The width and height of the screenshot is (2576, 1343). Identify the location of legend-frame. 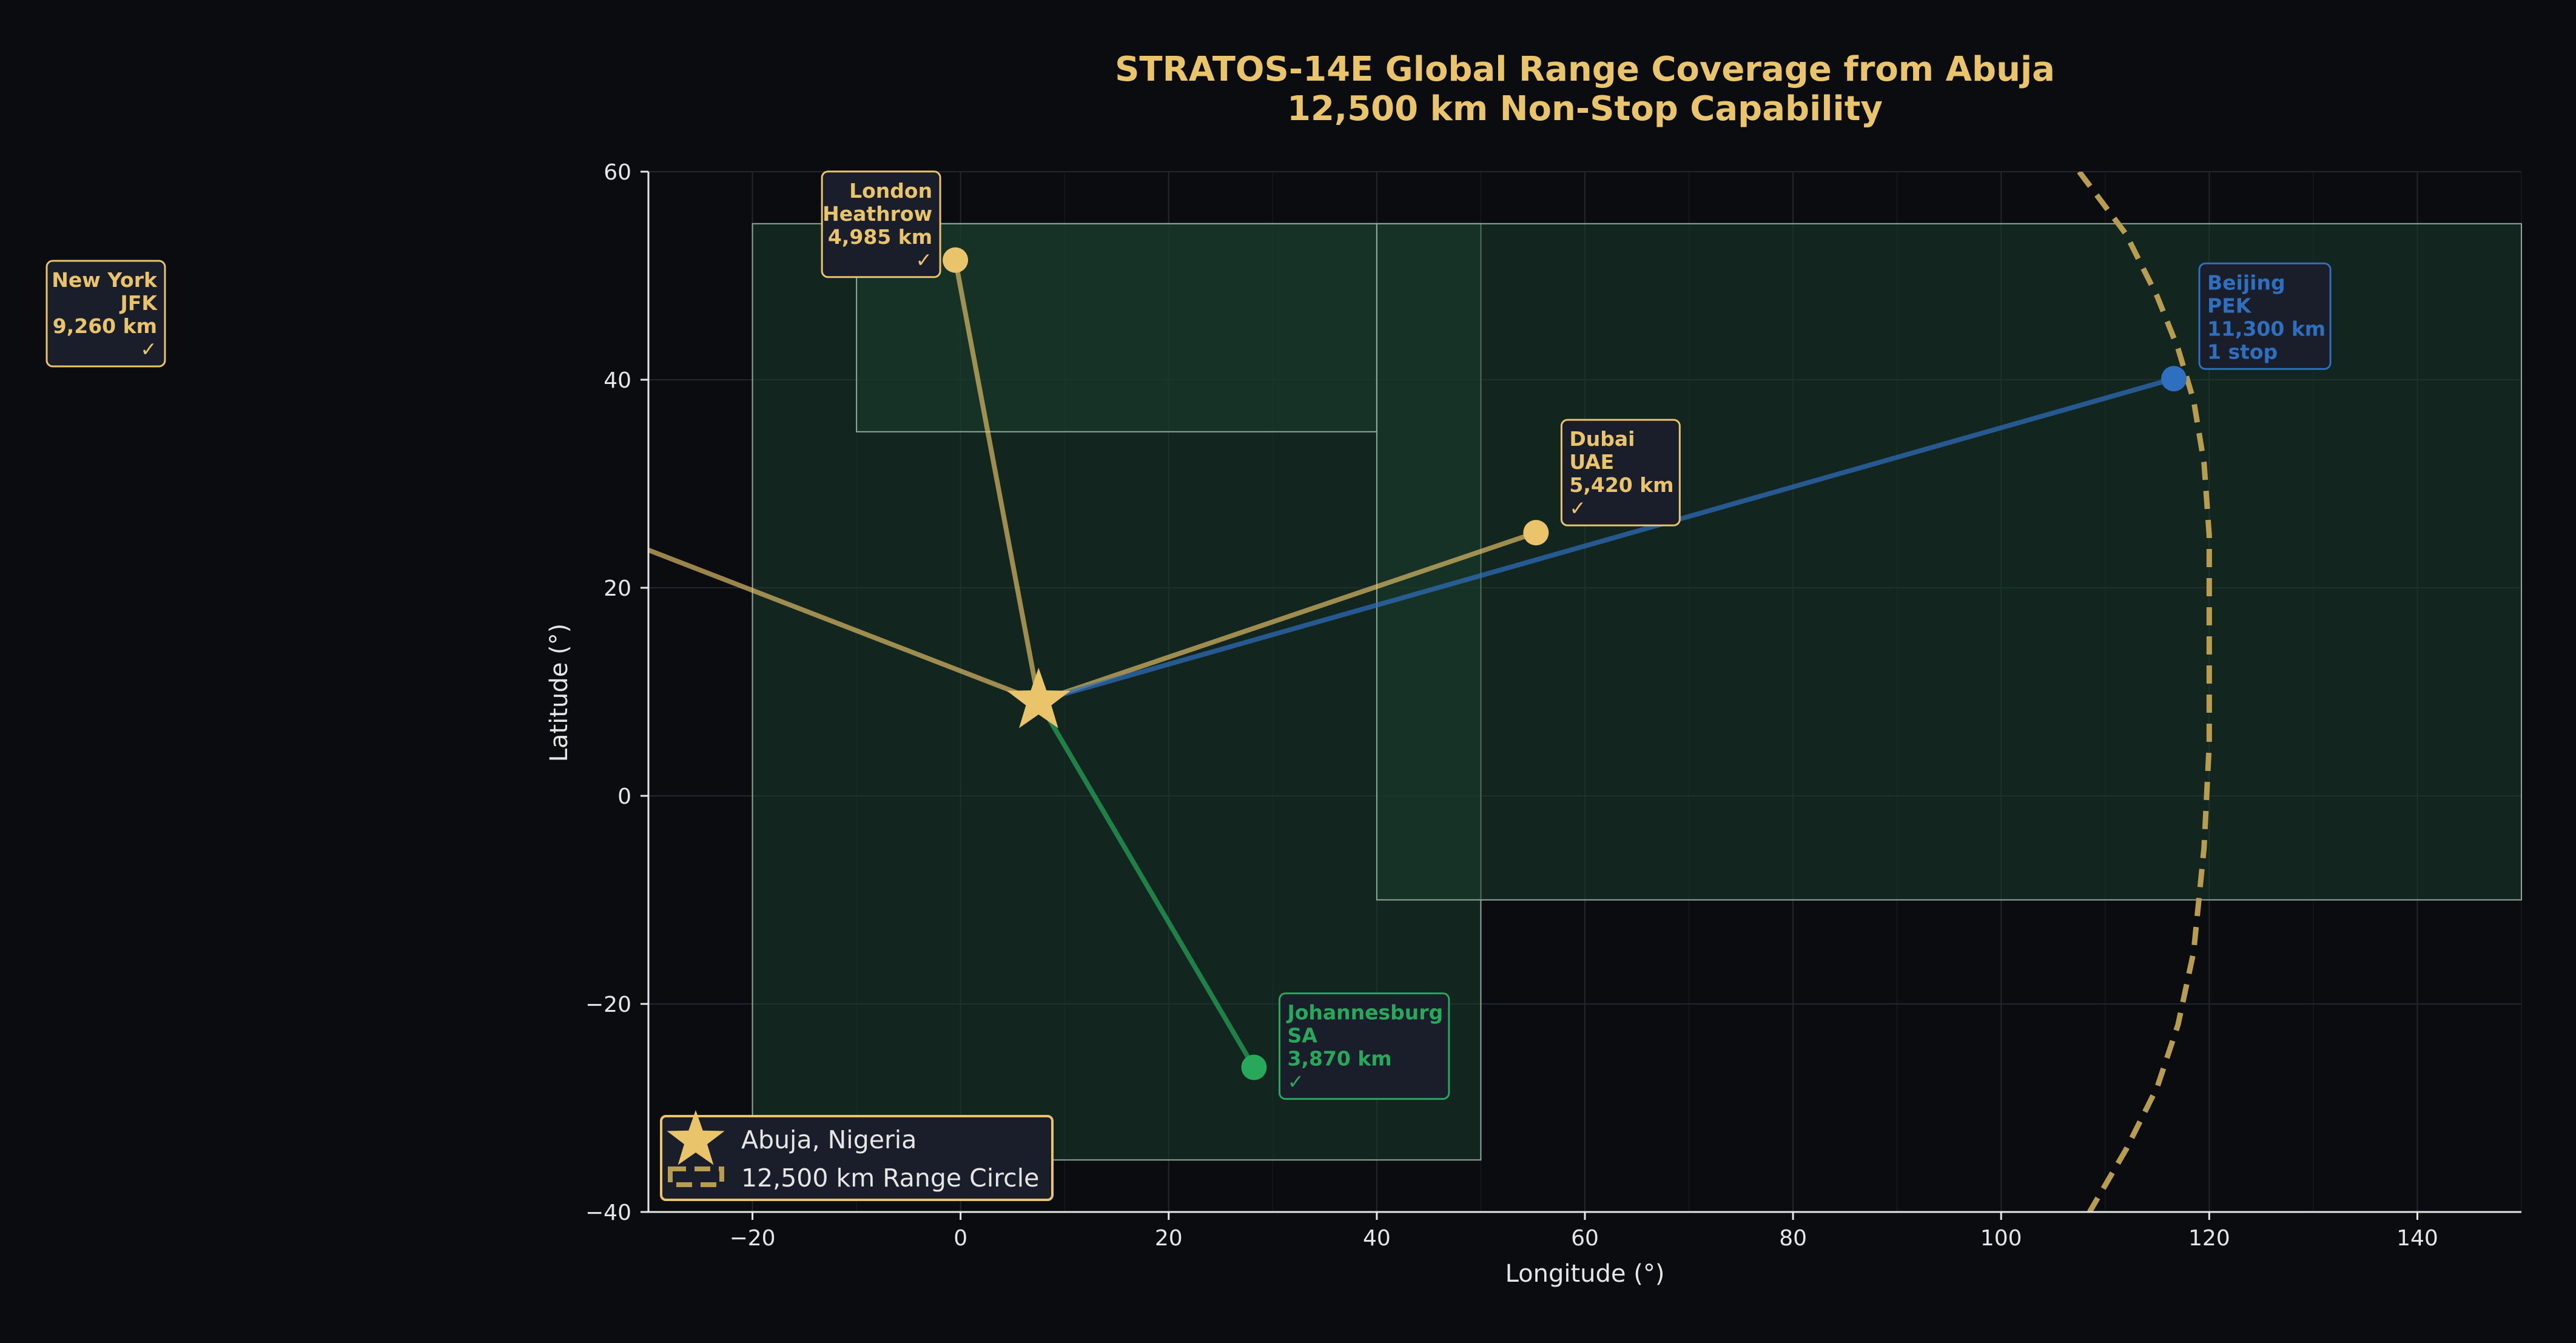
(857, 1158).